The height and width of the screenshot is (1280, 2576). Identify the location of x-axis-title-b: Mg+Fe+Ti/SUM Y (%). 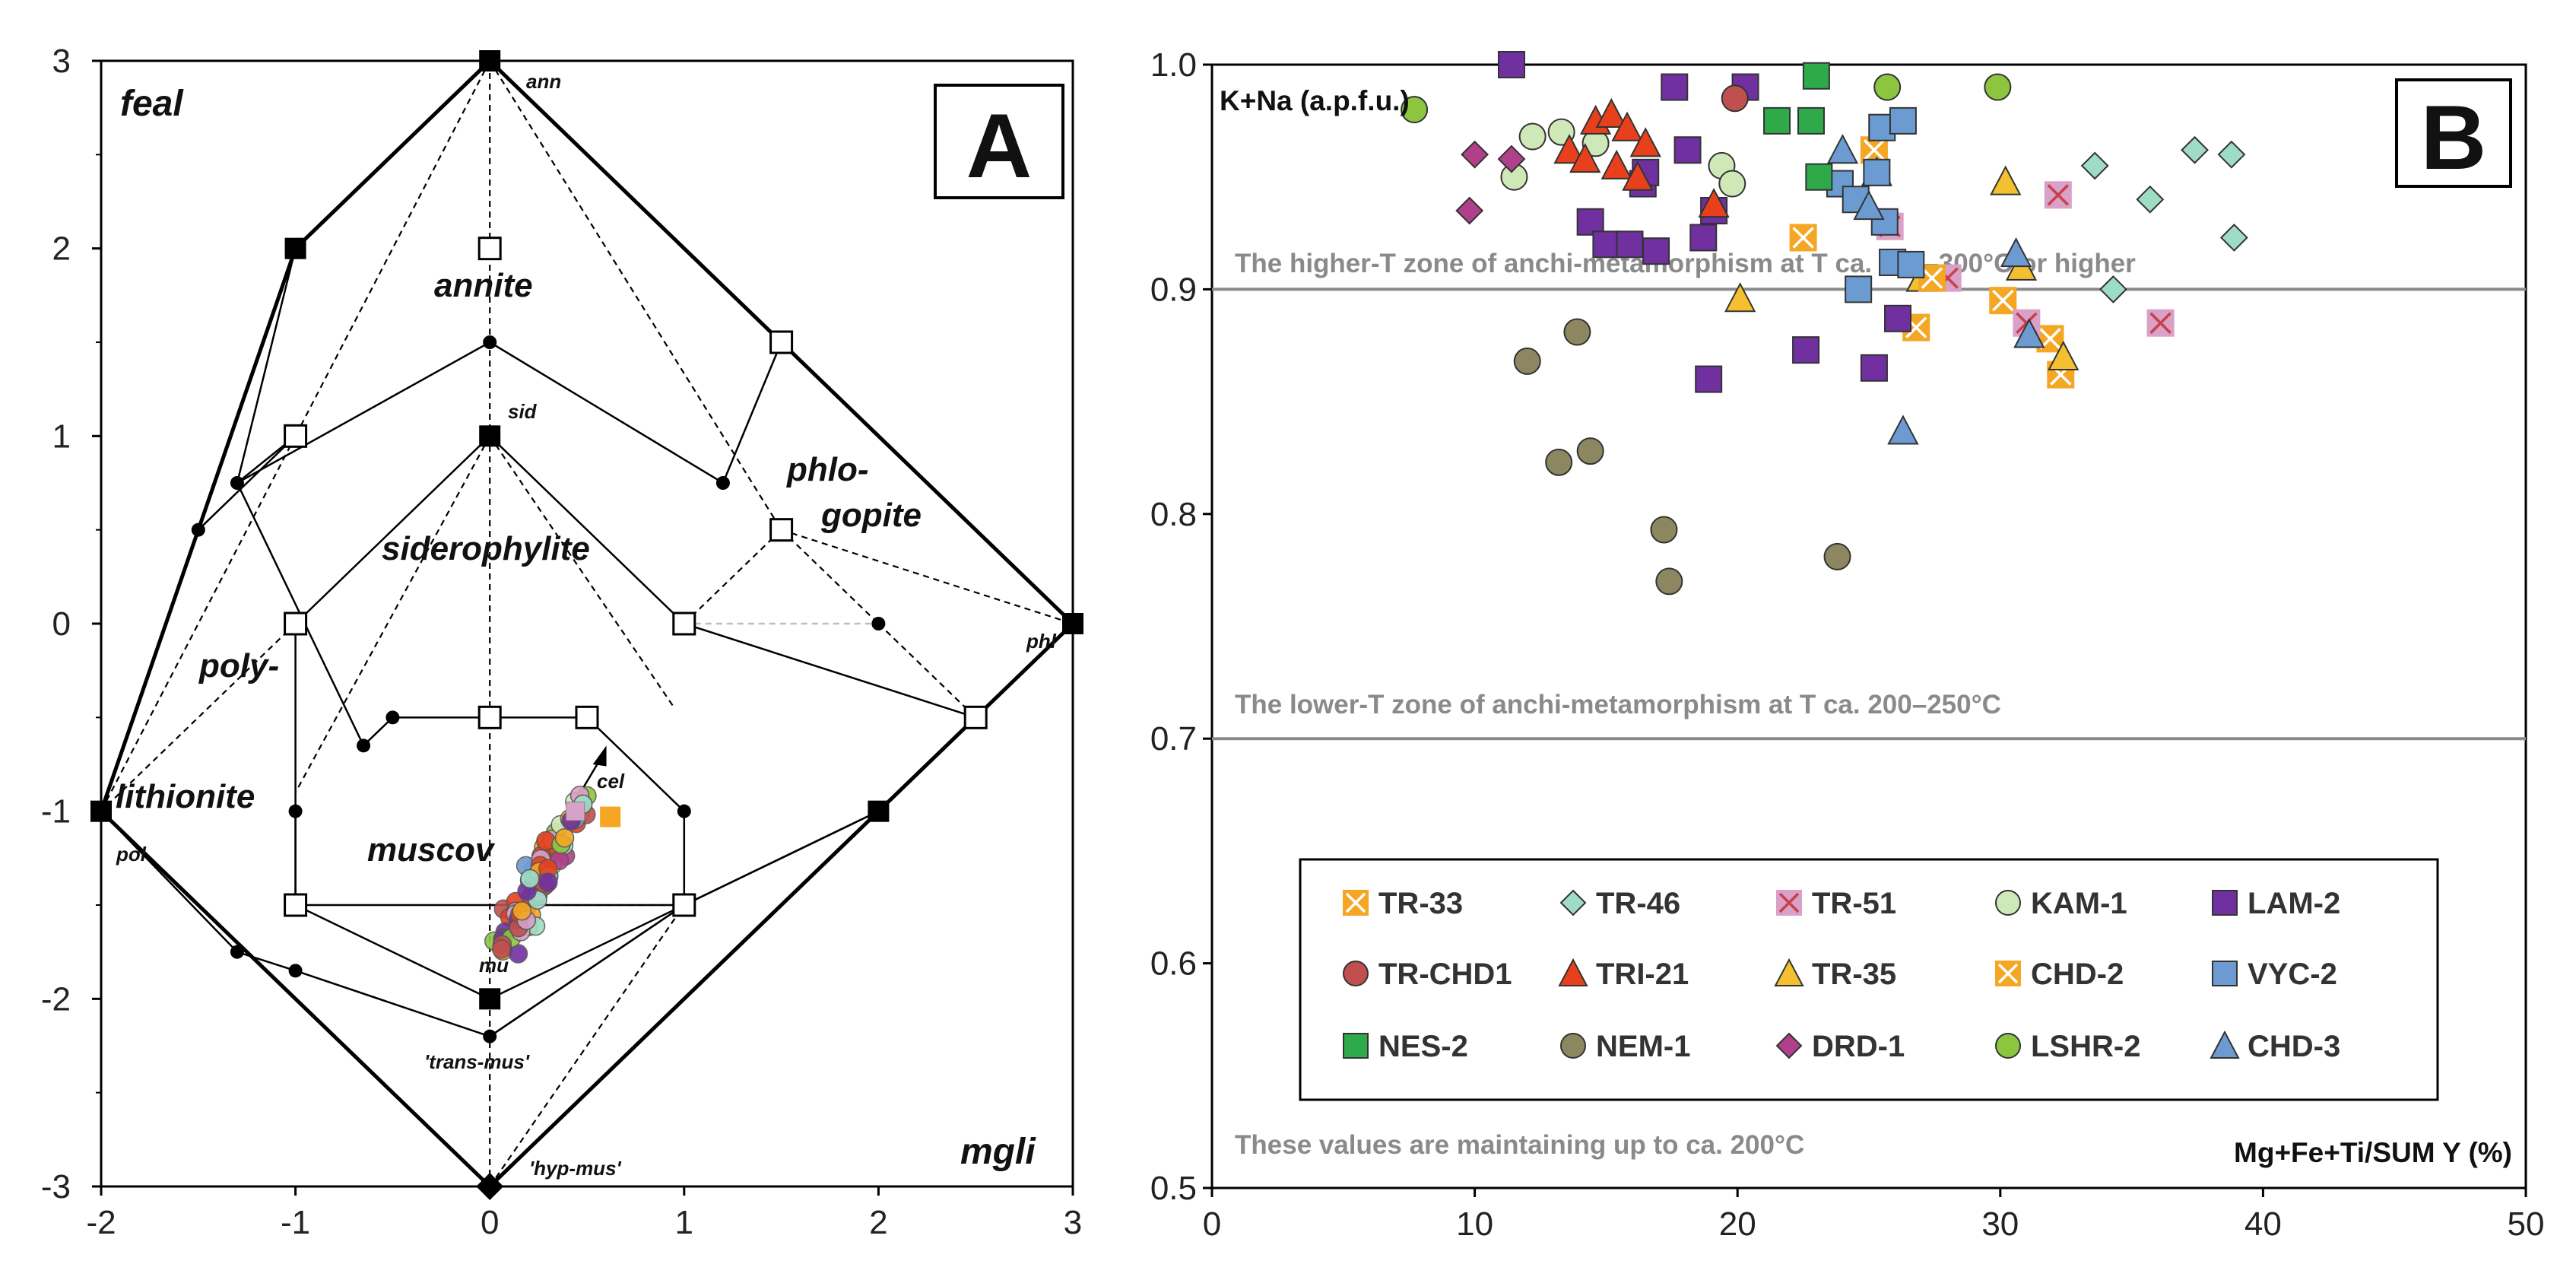
(2373, 1152).